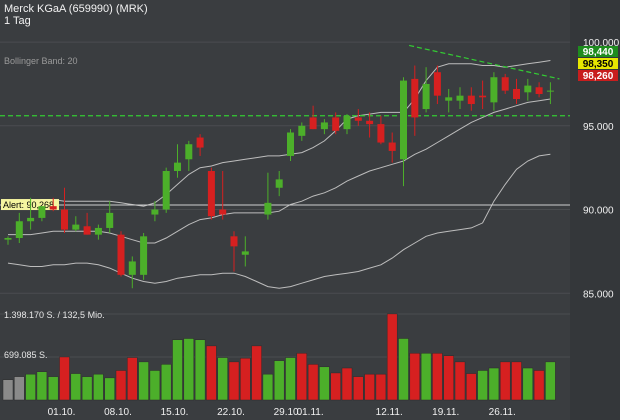  I want to click on price-badge-label: 98,440, so click(598, 52).